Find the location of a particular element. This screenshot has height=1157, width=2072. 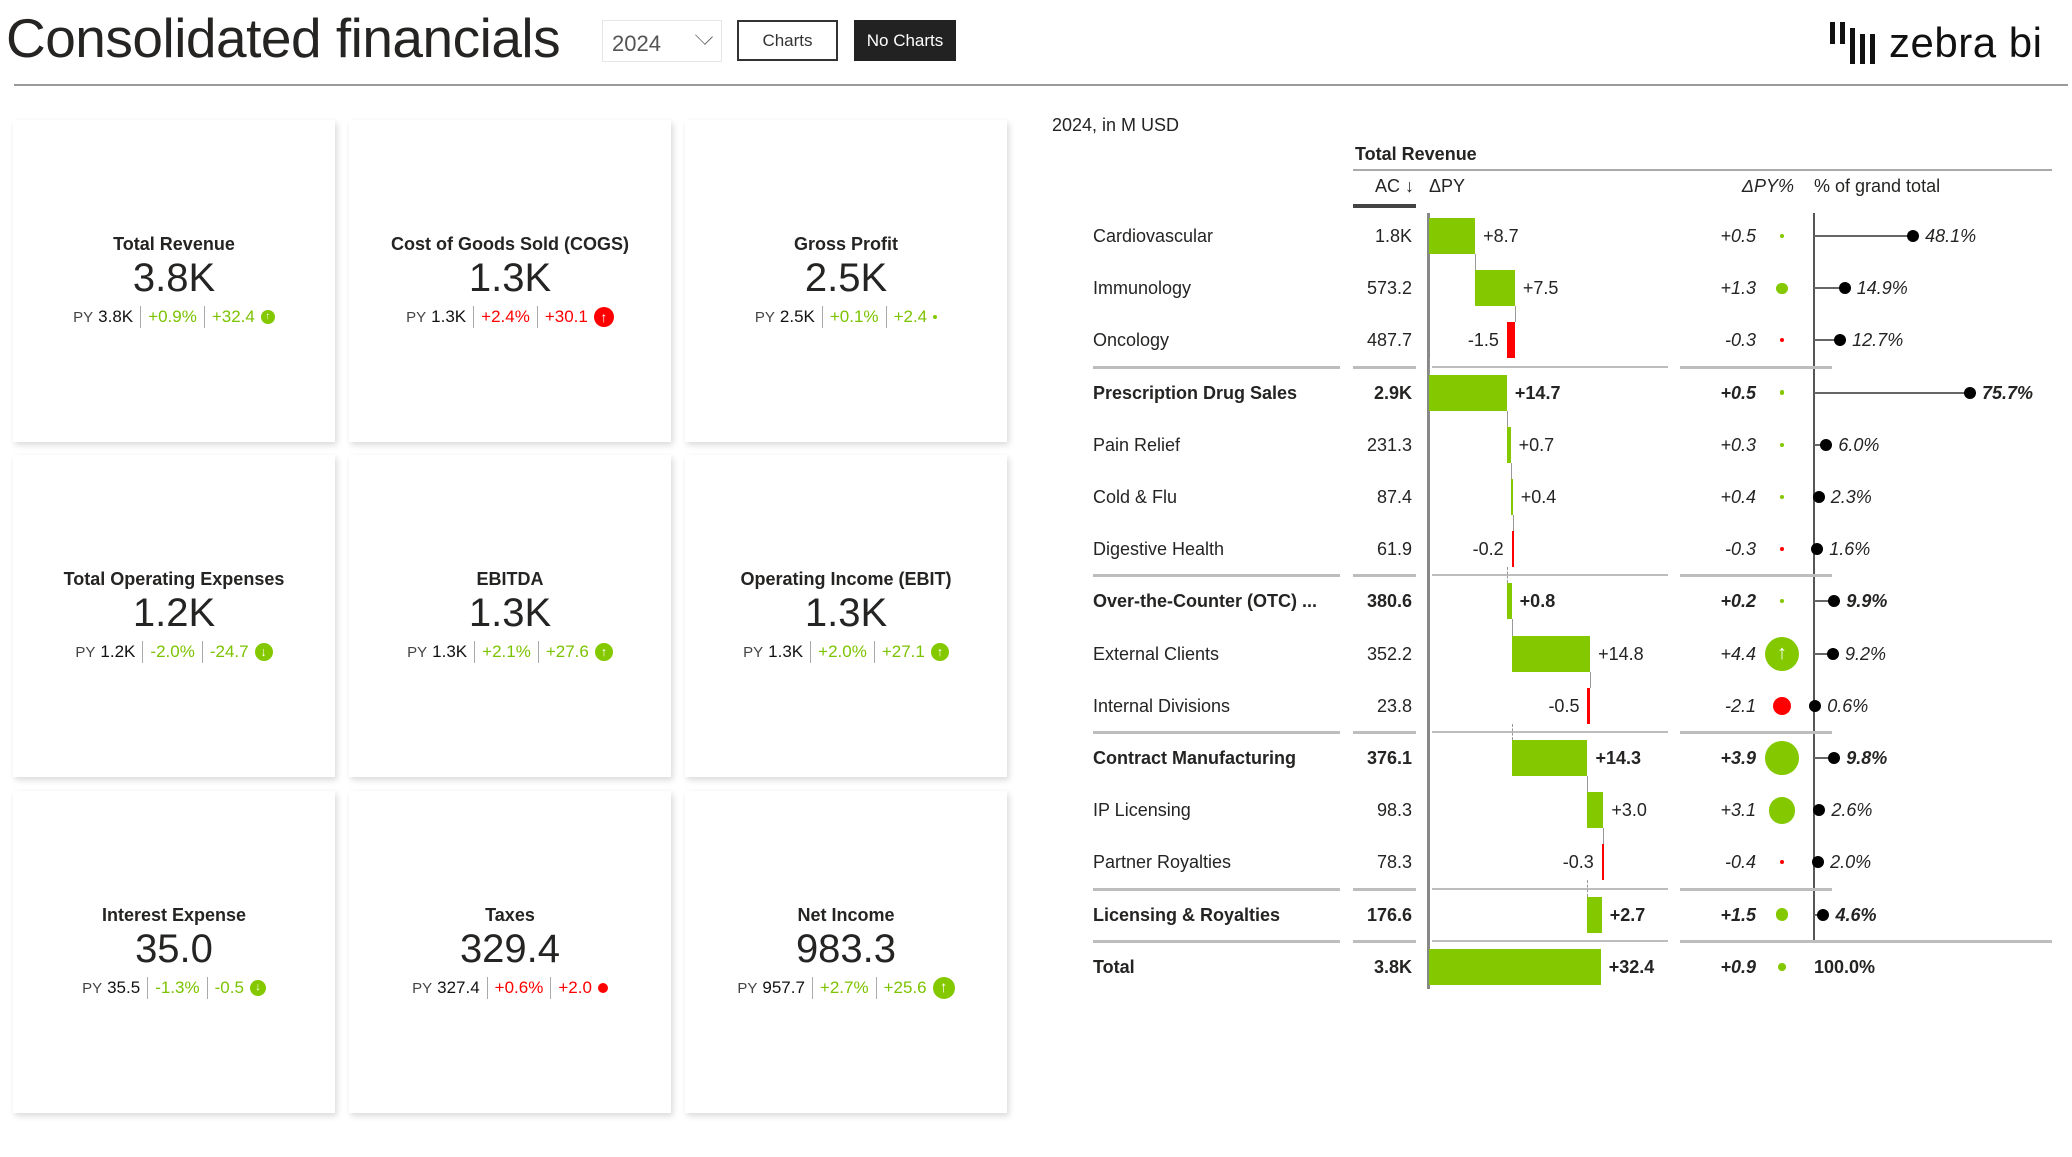

pct-total-value: 75.7% is located at coordinates (2007, 392).